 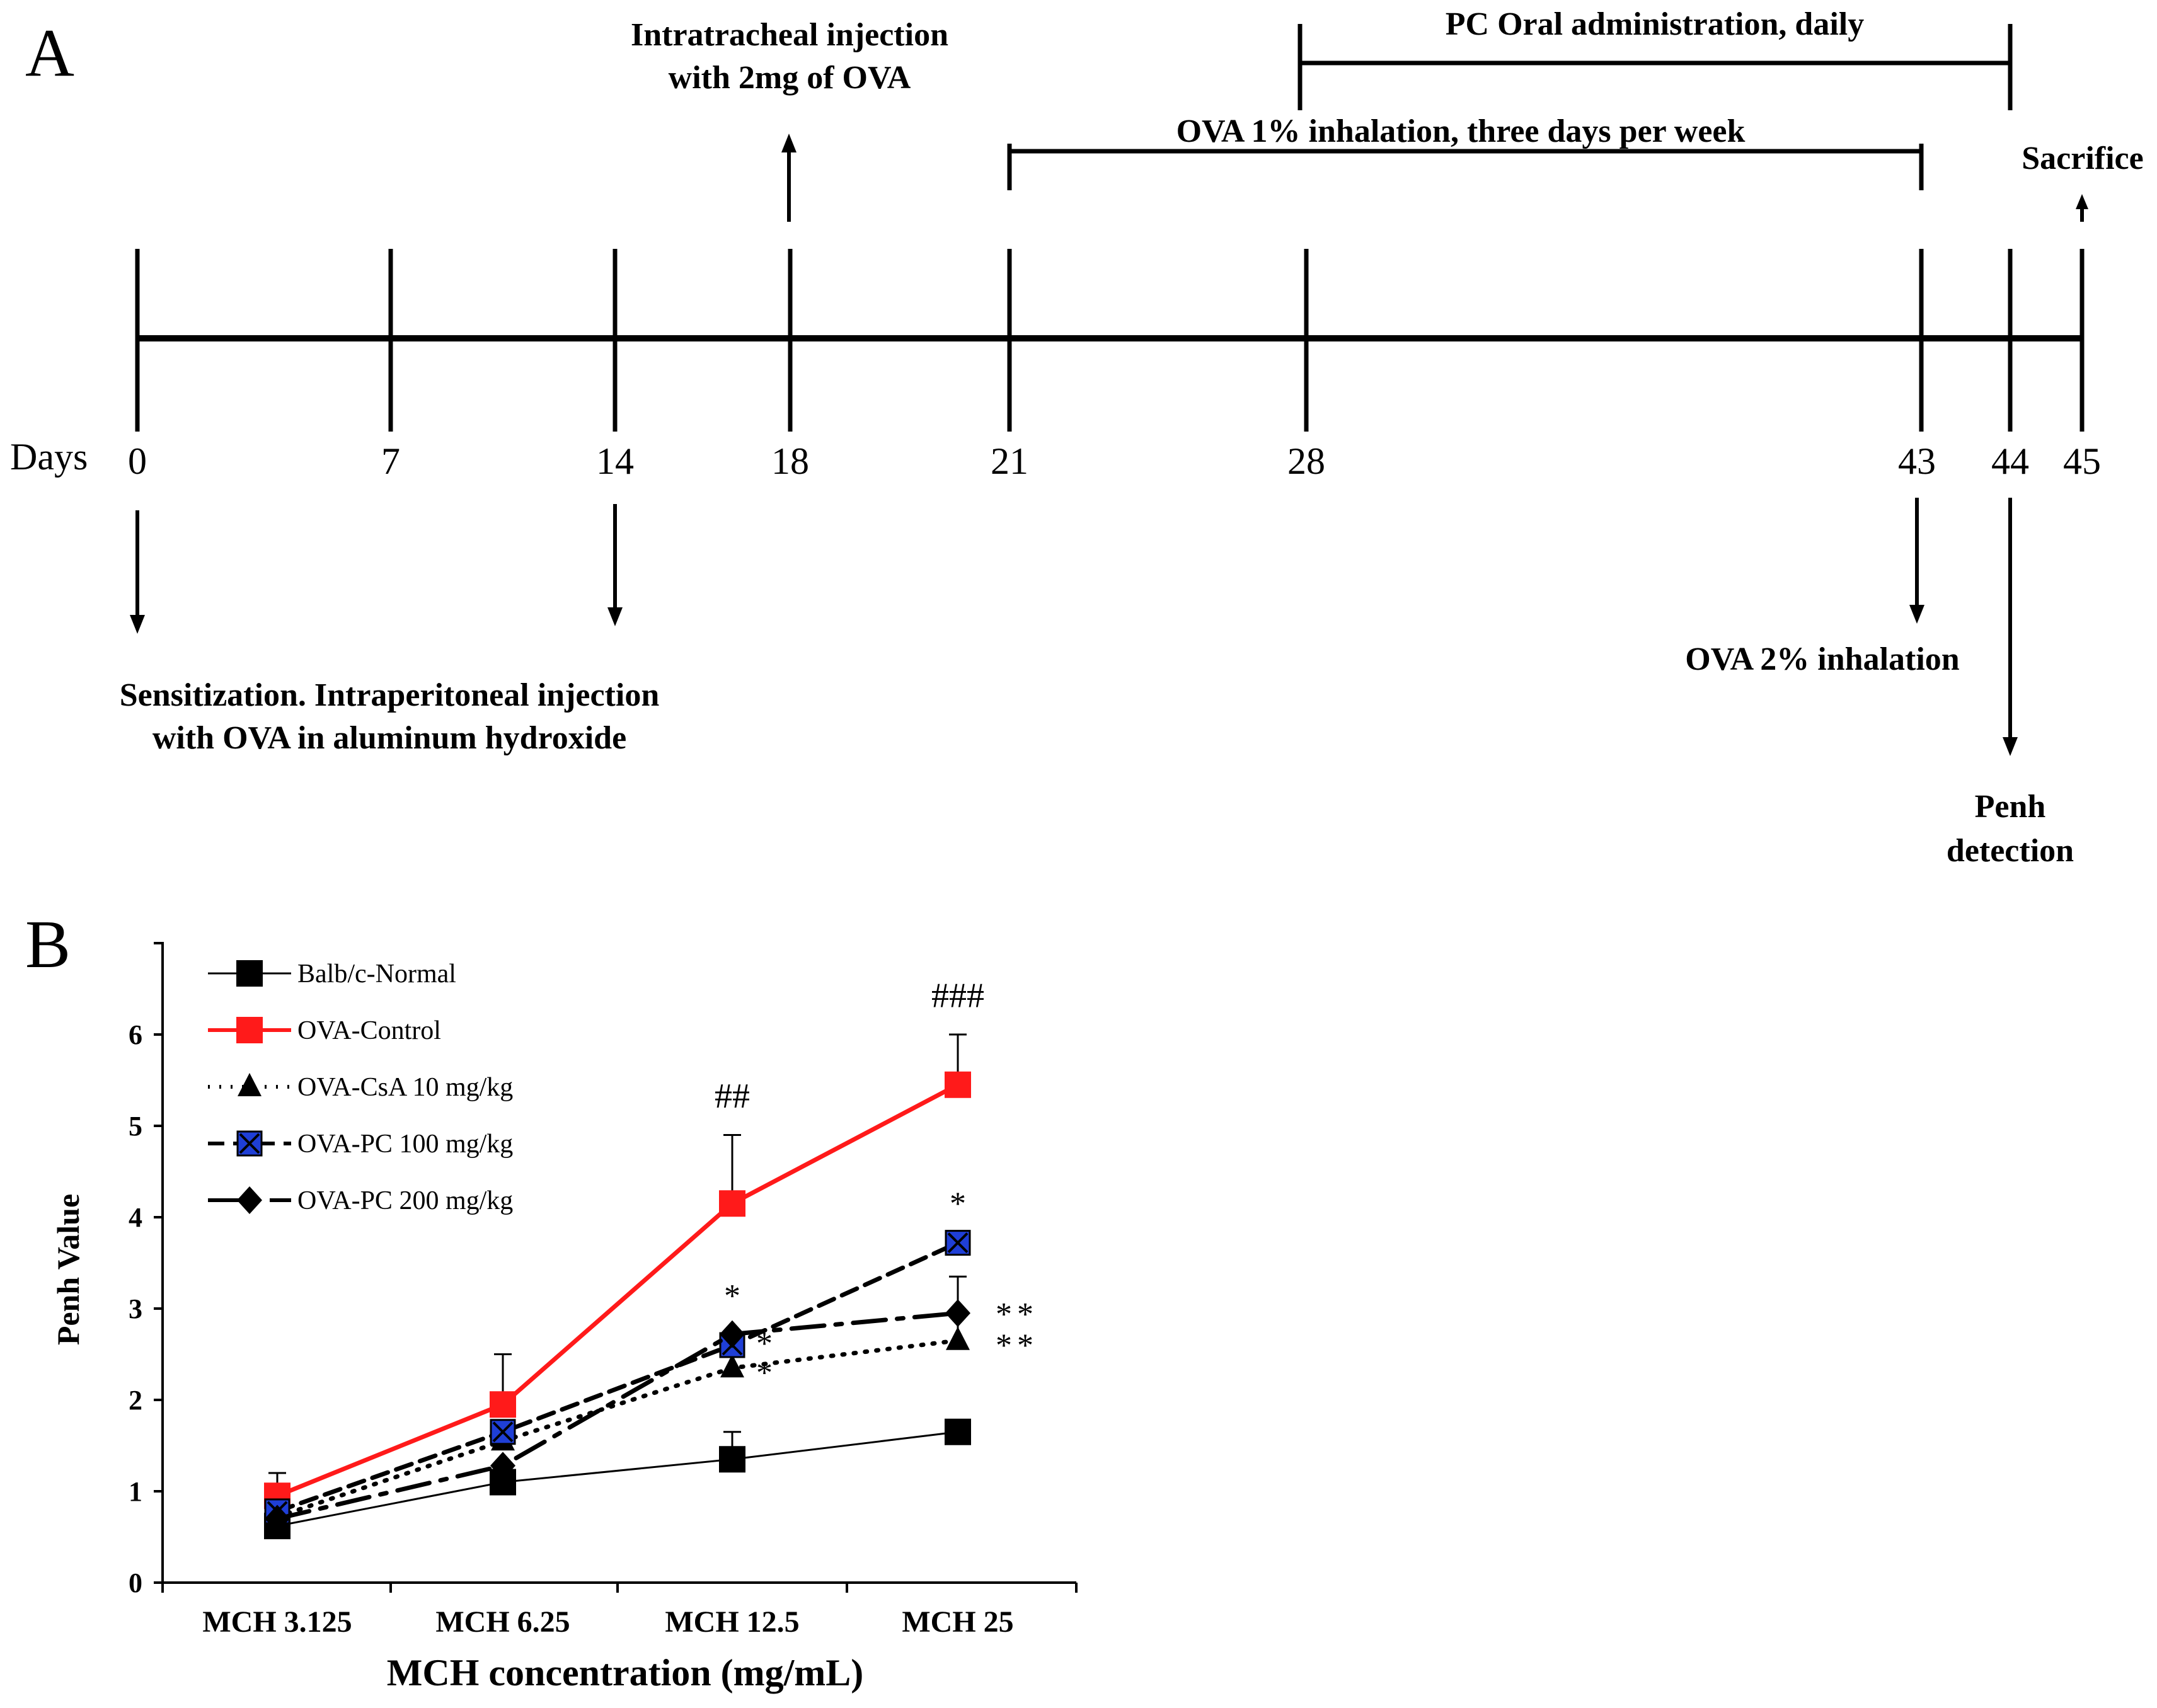 What do you see at coordinates (790, 56) in the screenshot?
I see `intratracheal-text: Intratracheal injection with 2mg of OVA` at bounding box center [790, 56].